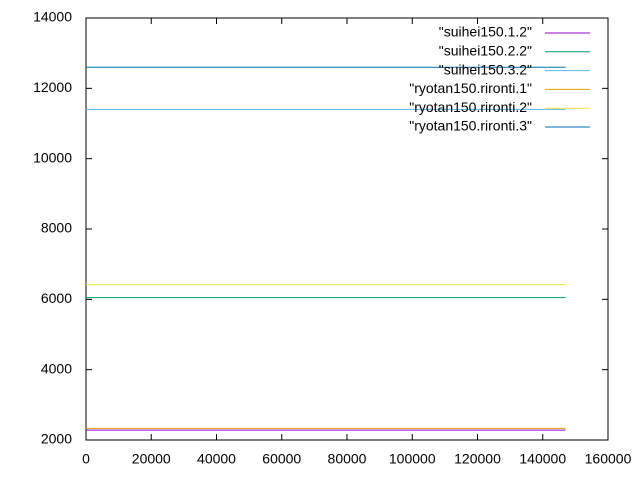  What do you see at coordinates (56, 439) in the screenshot?
I see `y-tick-label: 2000` at bounding box center [56, 439].